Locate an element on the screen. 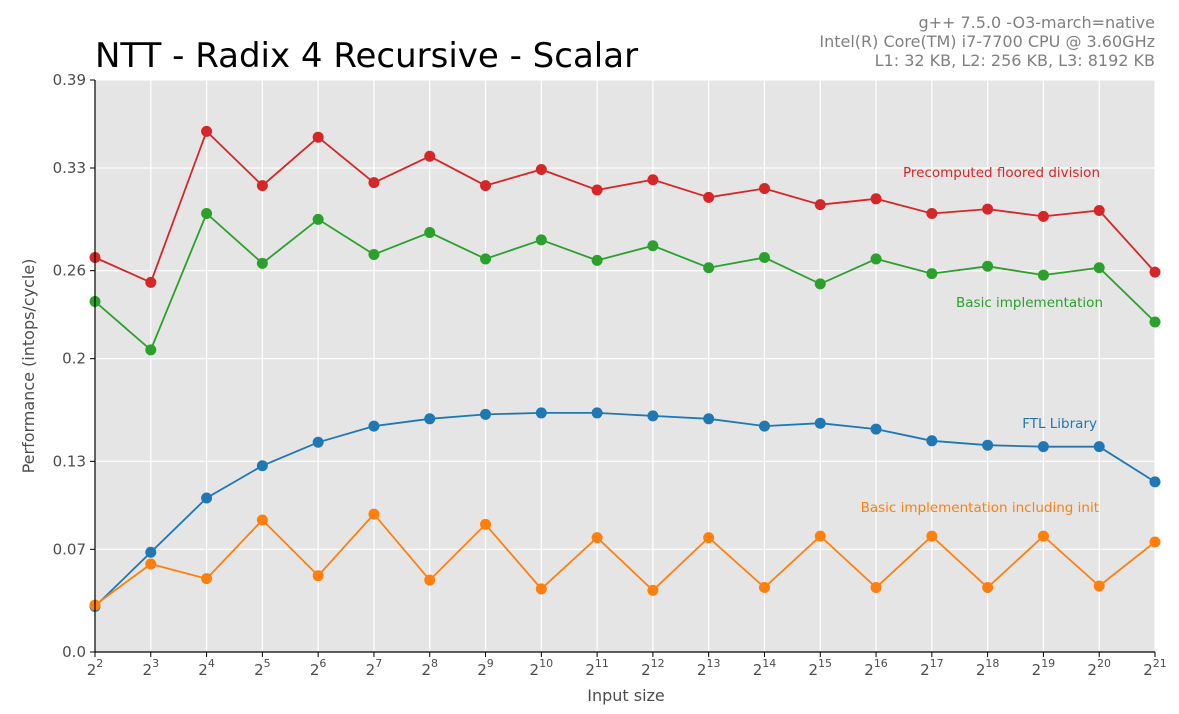 This screenshot has height=714, width=1179. x-tick-label: 216 is located at coordinates (876, 668).